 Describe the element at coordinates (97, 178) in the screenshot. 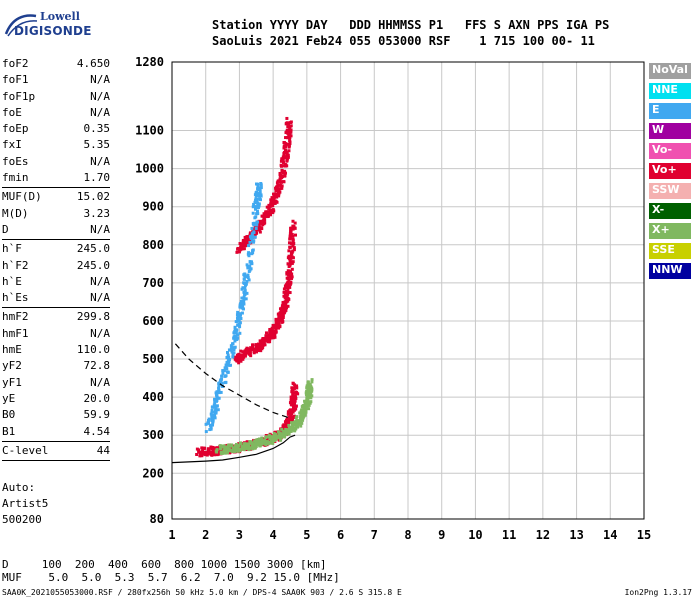

I see `param-value: 1.70` at that location.